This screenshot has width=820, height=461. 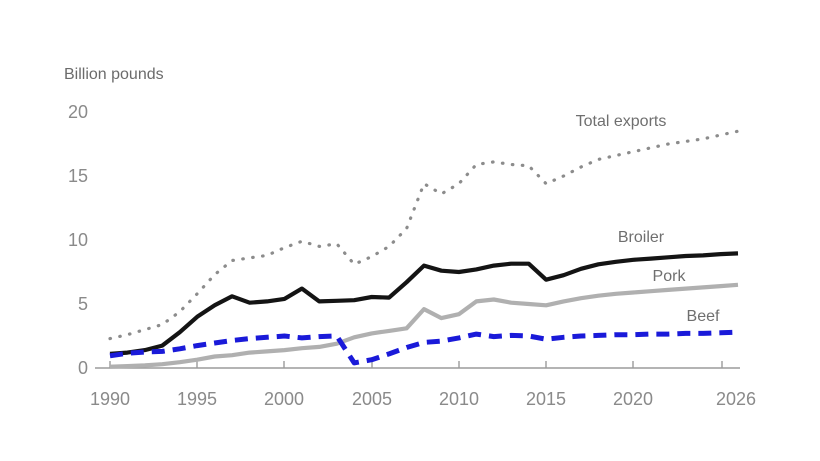 I want to click on y-tick-label-5: 5, so click(x=83, y=304).